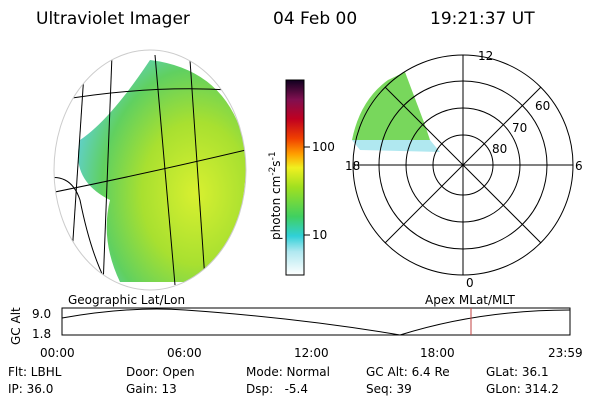 The width and height of the screenshot is (600, 400). I want to click on y-tick-label: 9.0, so click(41, 314).